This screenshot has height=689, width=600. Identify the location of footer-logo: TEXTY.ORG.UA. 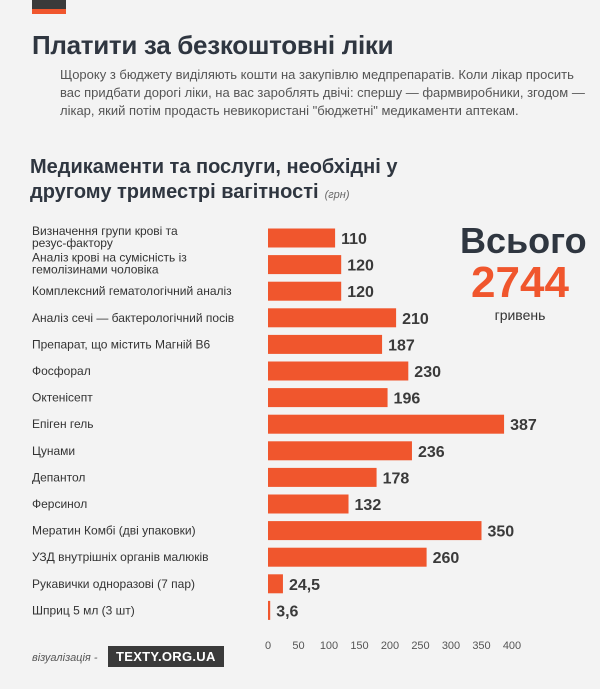
(166, 656).